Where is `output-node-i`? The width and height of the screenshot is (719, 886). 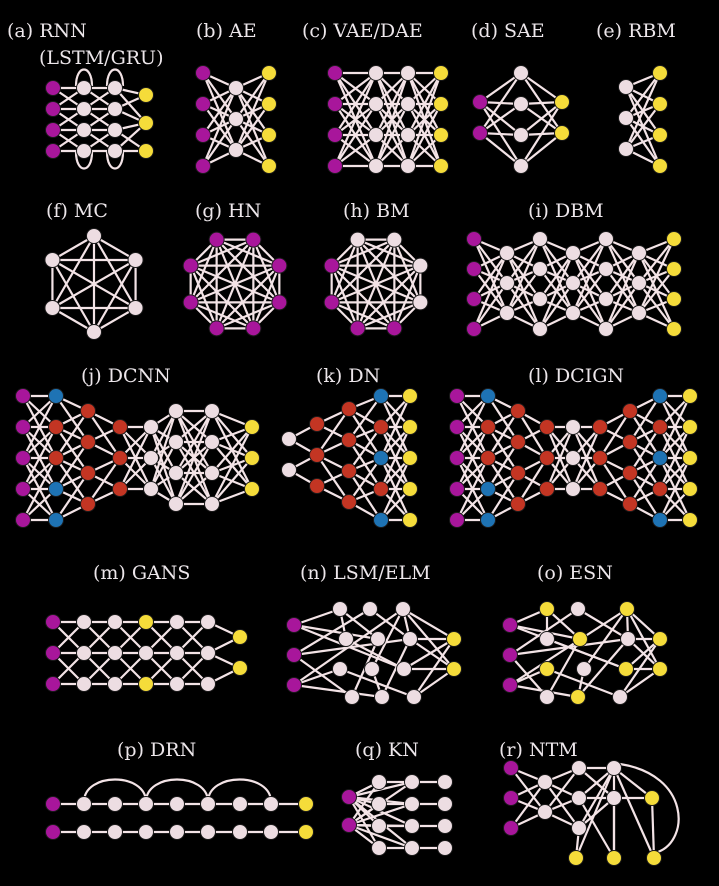 output-node-i is located at coordinates (674, 299).